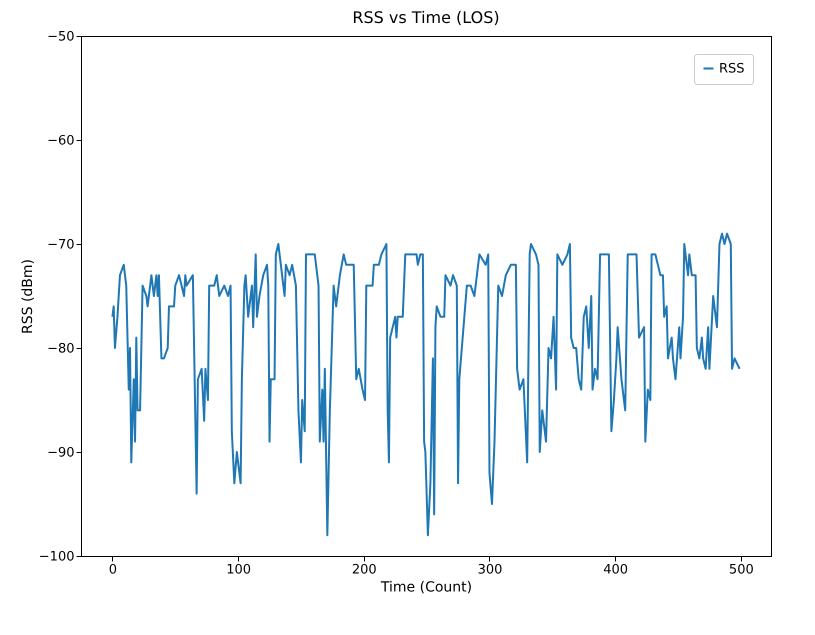  Describe the element at coordinates (60, 37) in the screenshot. I see `y-tick-label: −50` at that location.